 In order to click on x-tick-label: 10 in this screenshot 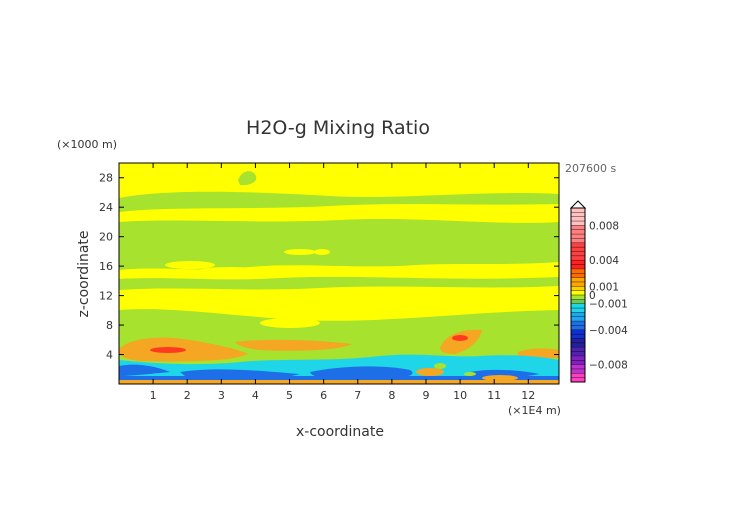, I will do `click(460, 395)`.